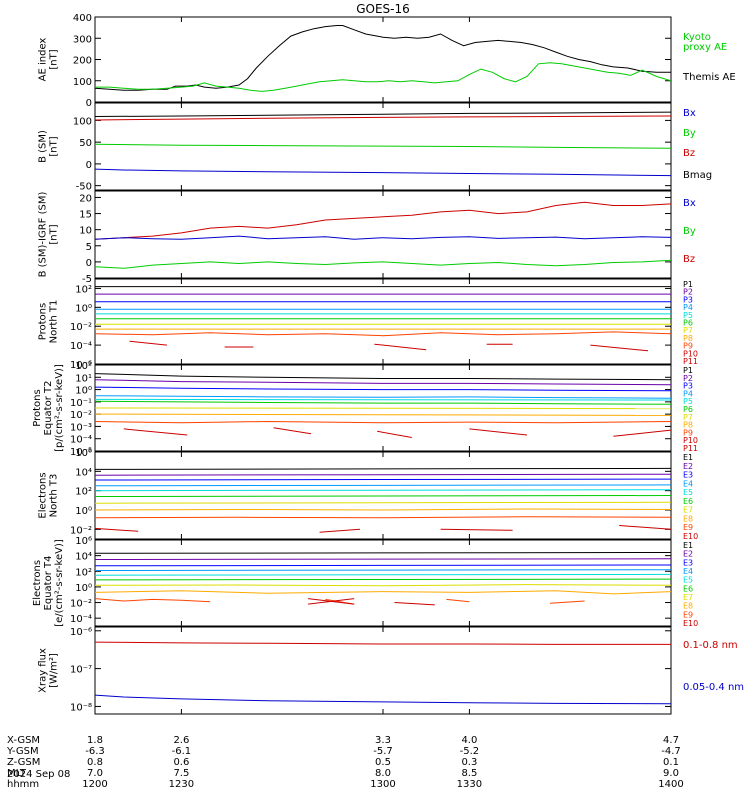 The height and width of the screenshot is (800, 750). What do you see at coordinates (85, 143) in the screenshot?
I see `y-tick-label: 50` at bounding box center [85, 143].